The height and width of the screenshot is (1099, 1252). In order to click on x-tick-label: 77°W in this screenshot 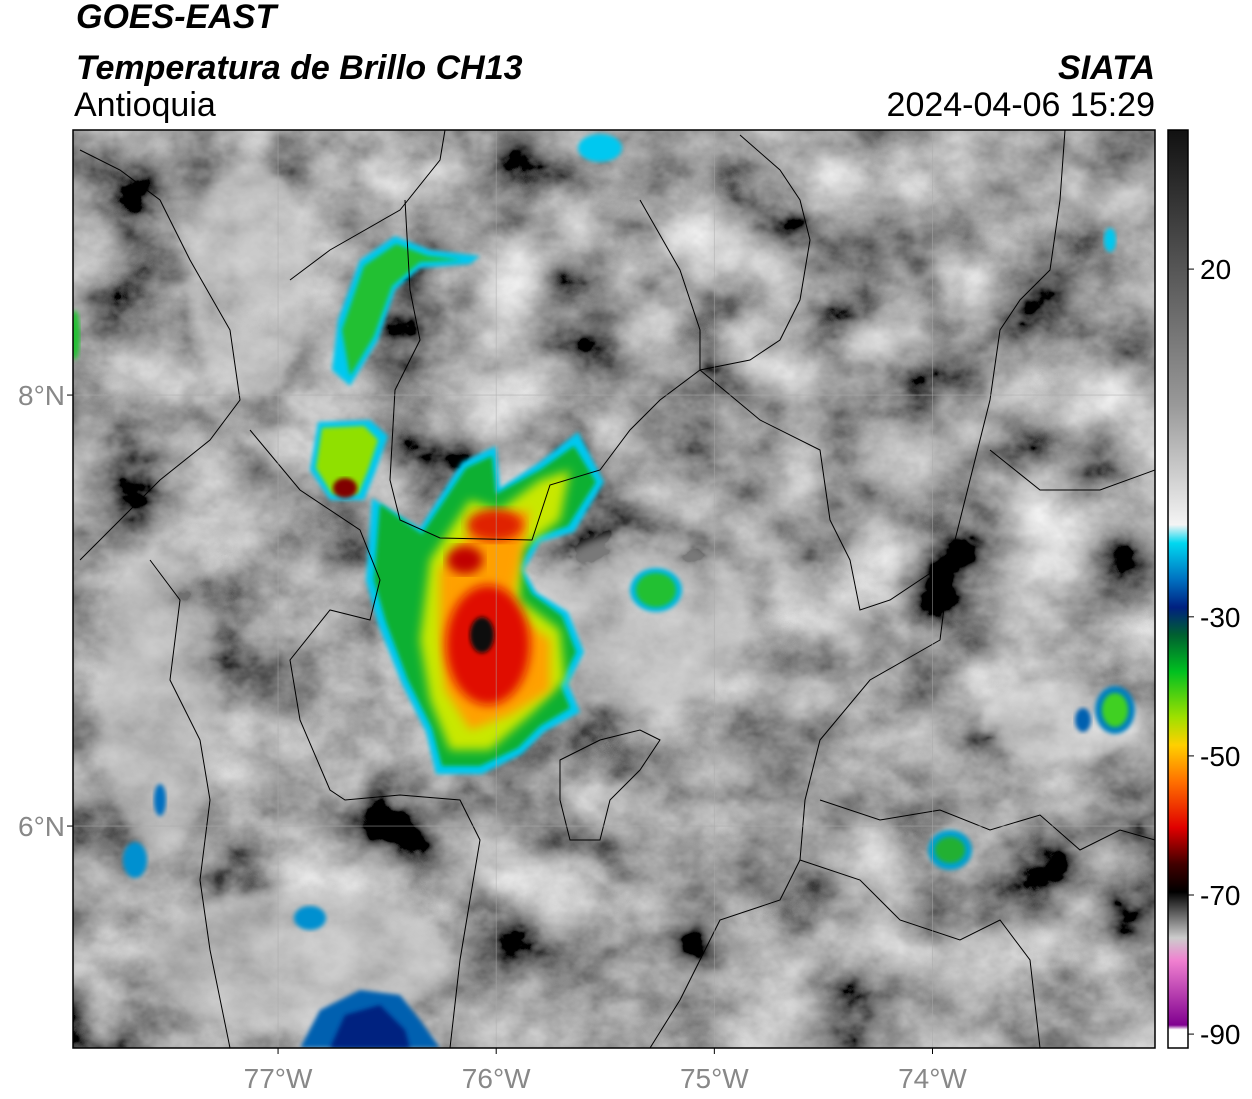, I will do `click(278, 1078)`.